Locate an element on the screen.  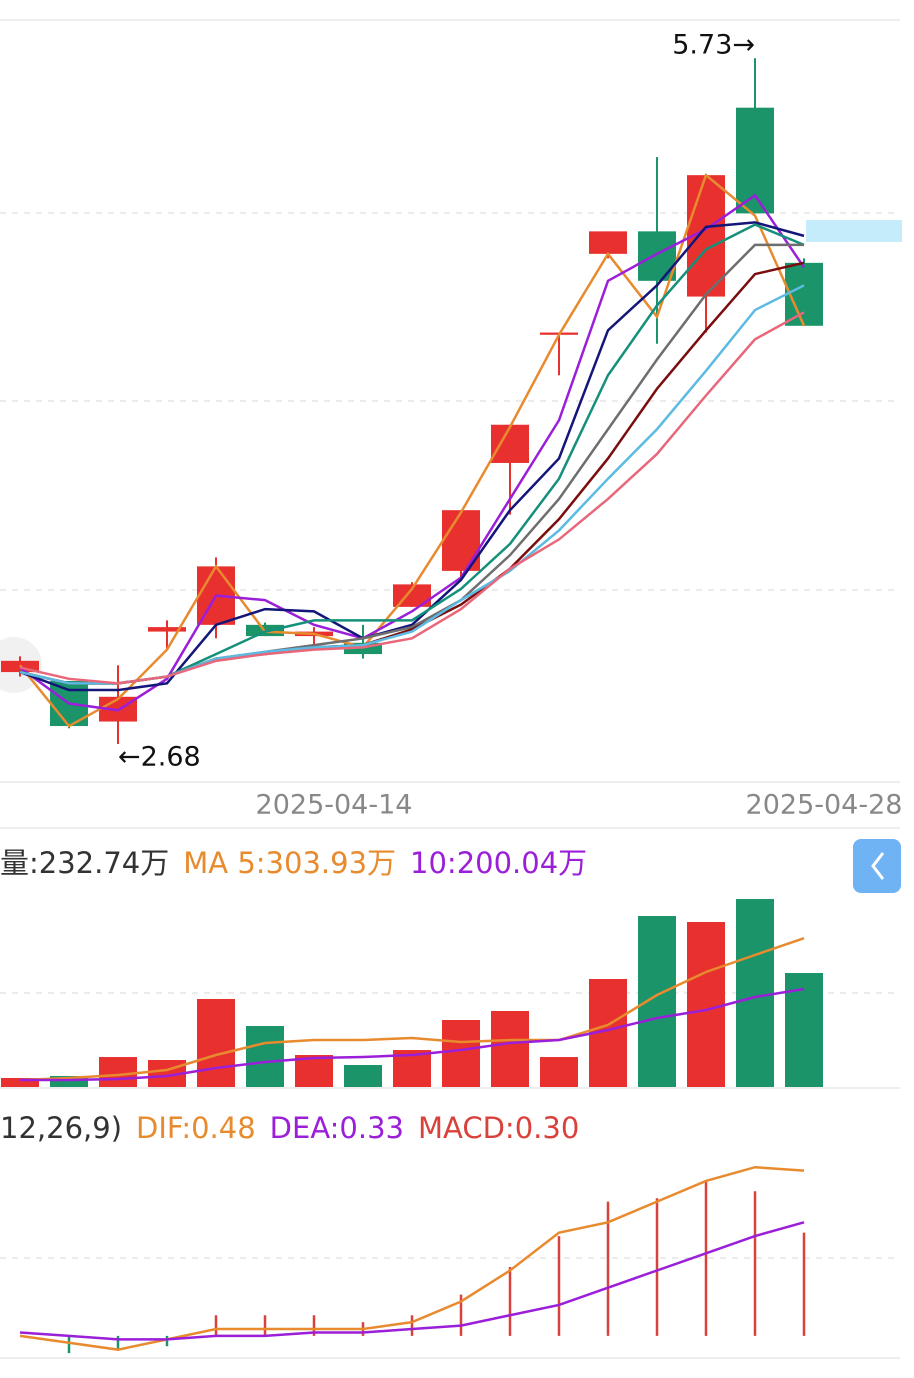
header-text: 10:200.04万 is located at coordinates (498, 863).